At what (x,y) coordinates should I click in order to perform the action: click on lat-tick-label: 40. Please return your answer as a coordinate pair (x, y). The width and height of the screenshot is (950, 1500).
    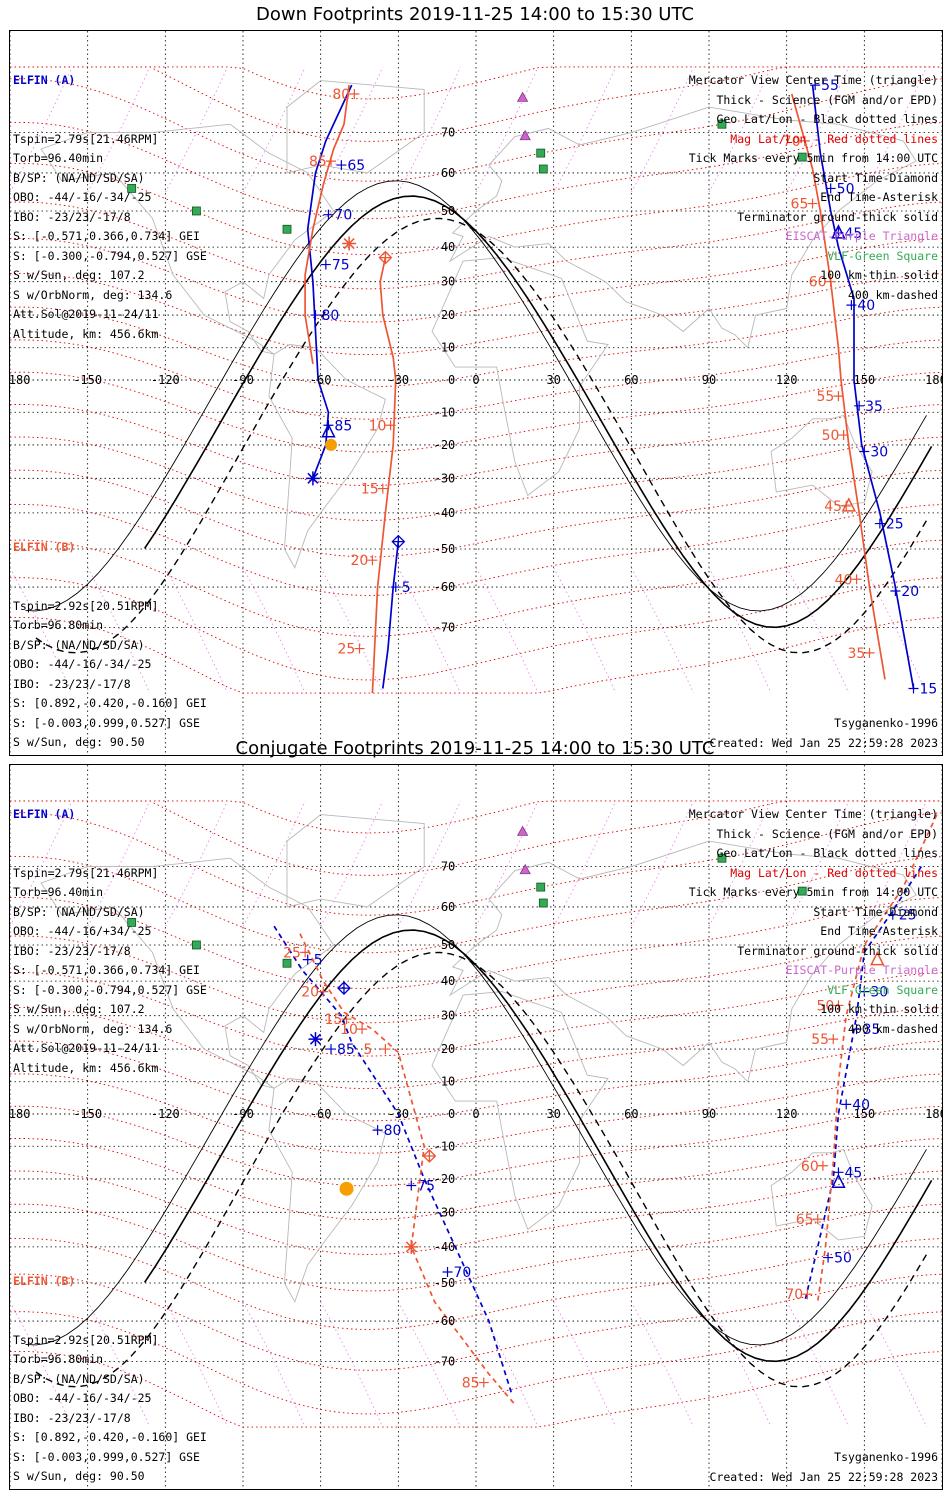
    Looking at the image, I should click on (448, 247).